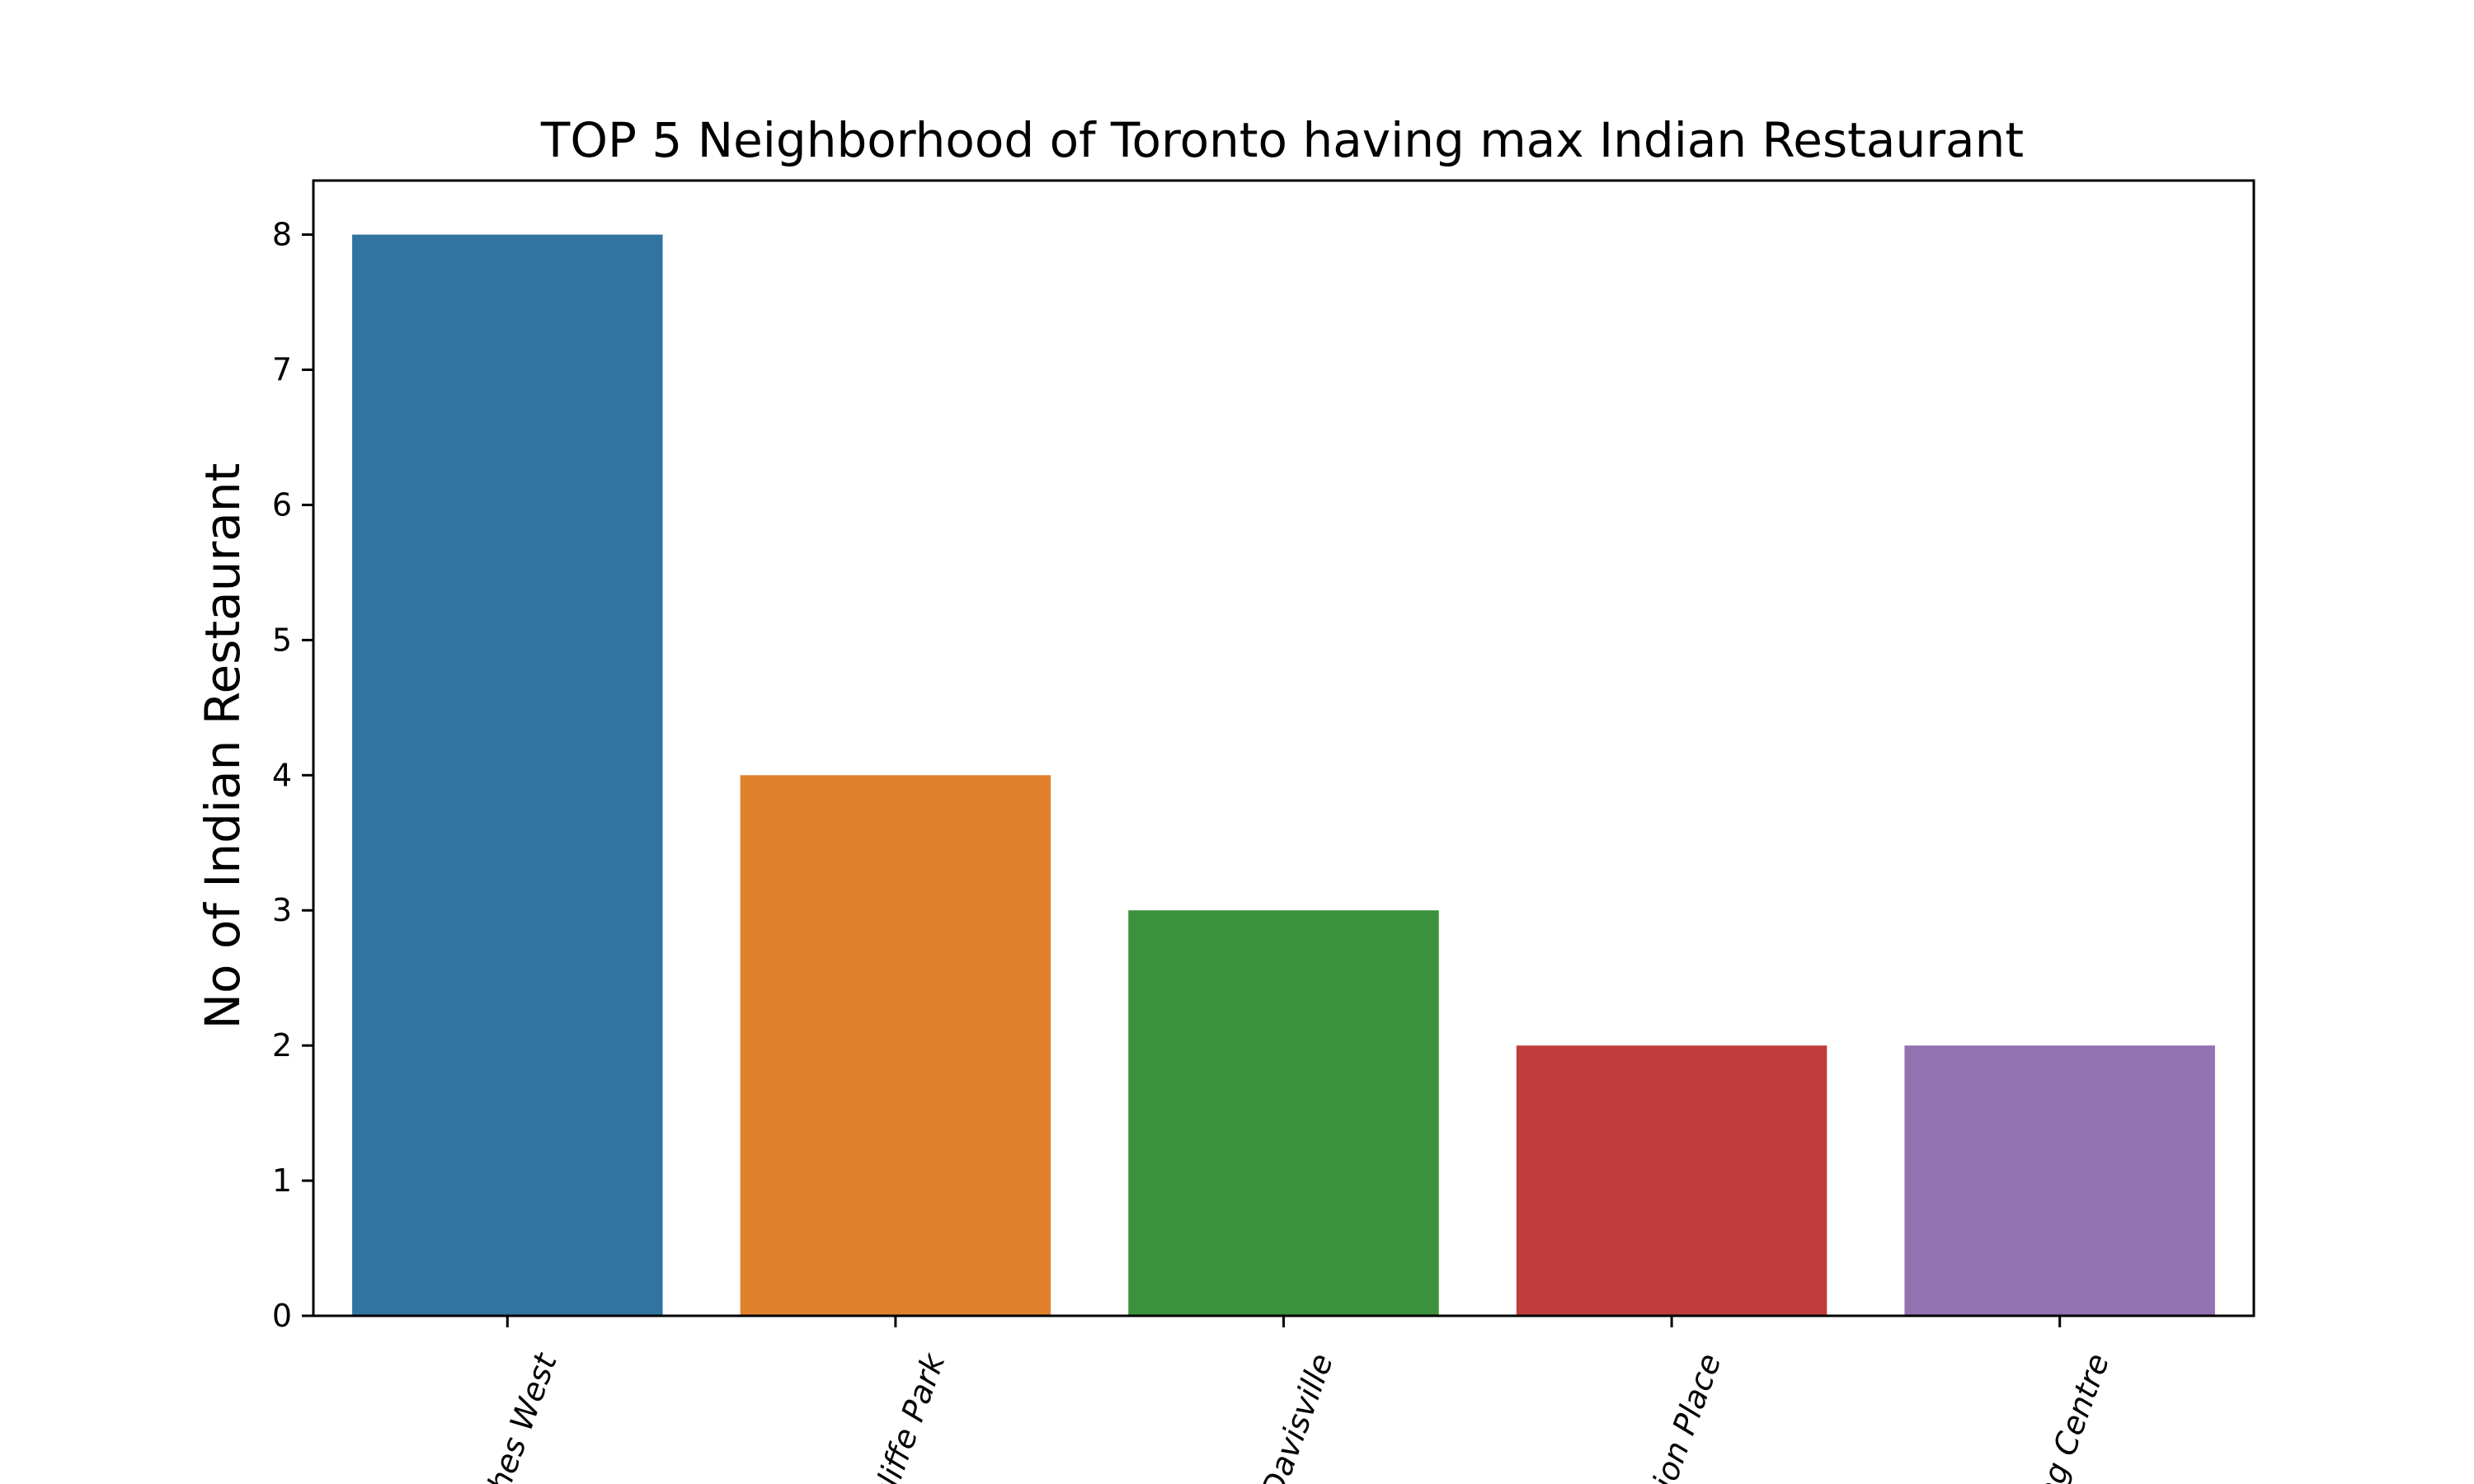 This screenshot has width=2474, height=1484. I want to click on y-tick-label: 7, so click(282, 370).